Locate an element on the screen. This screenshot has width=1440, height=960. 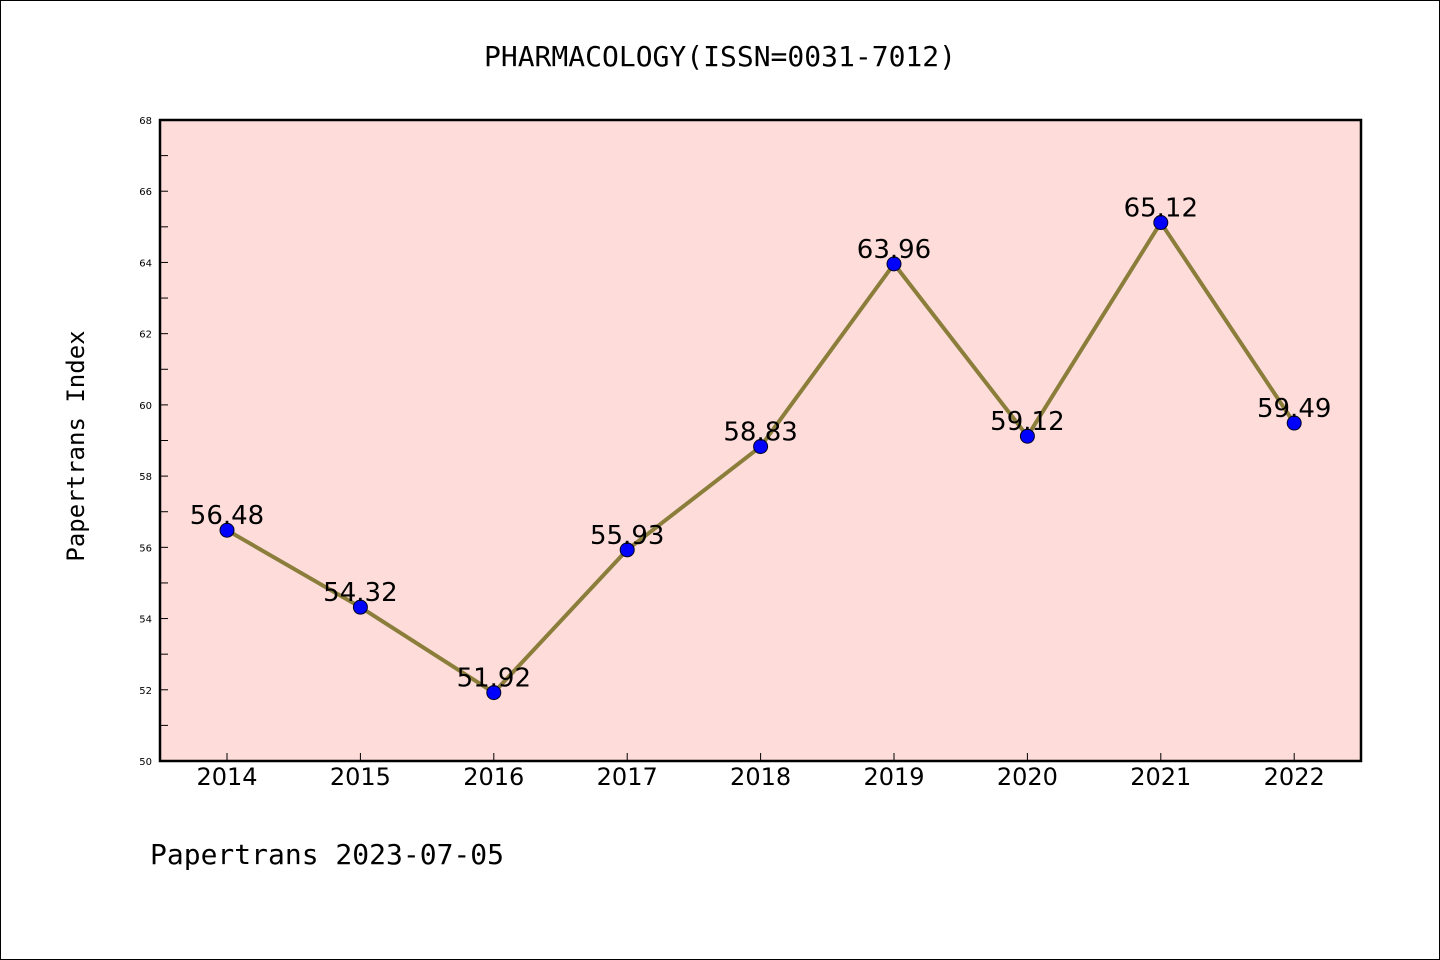
x-tick-label: 2014 is located at coordinates (226, 777).